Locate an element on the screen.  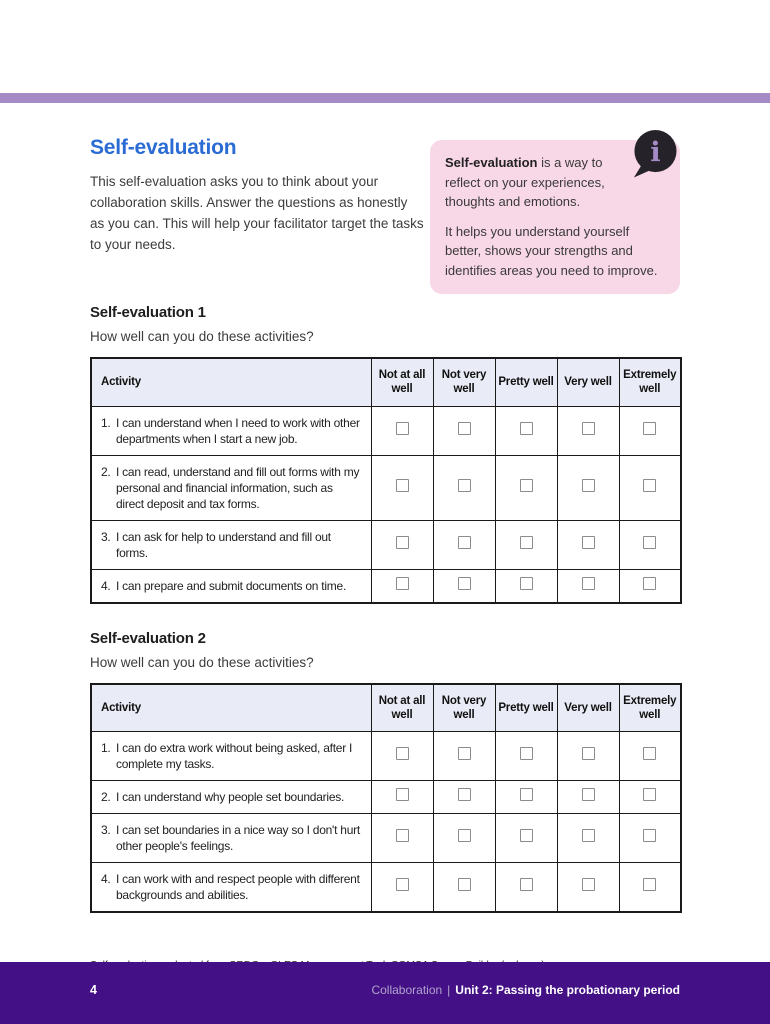
column-header: Pretty well is located at coordinates (526, 382).